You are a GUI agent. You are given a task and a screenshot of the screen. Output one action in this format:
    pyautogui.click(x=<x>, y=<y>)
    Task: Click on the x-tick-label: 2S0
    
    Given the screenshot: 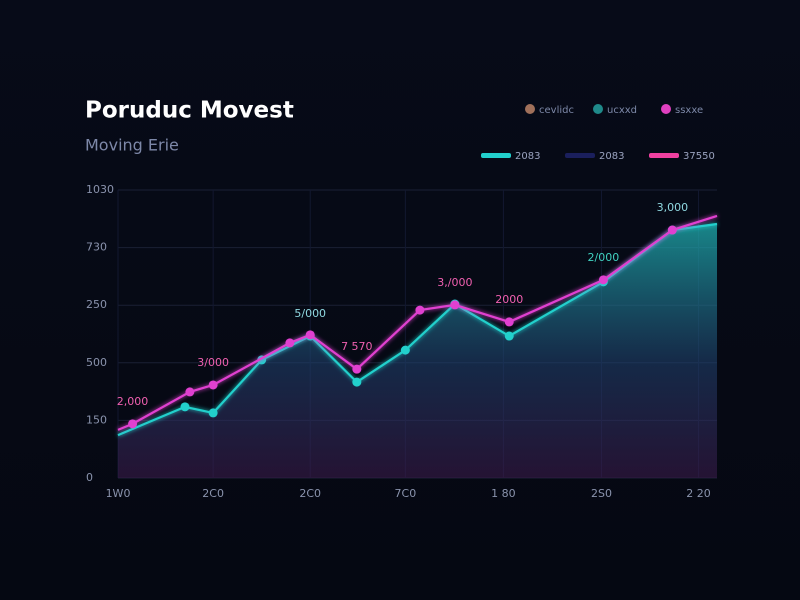 What is the action you would take?
    pyautogui.click(x=601, y=493)
    